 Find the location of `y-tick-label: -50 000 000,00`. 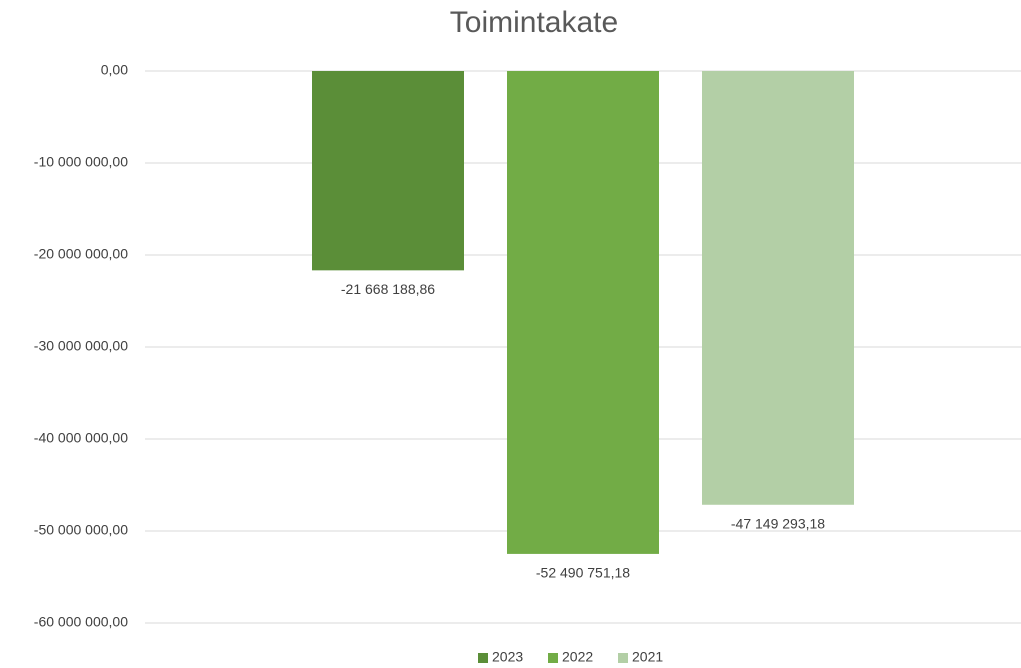

y-tick-label: -50 000 000,00 is located at coordinates (81, 530).